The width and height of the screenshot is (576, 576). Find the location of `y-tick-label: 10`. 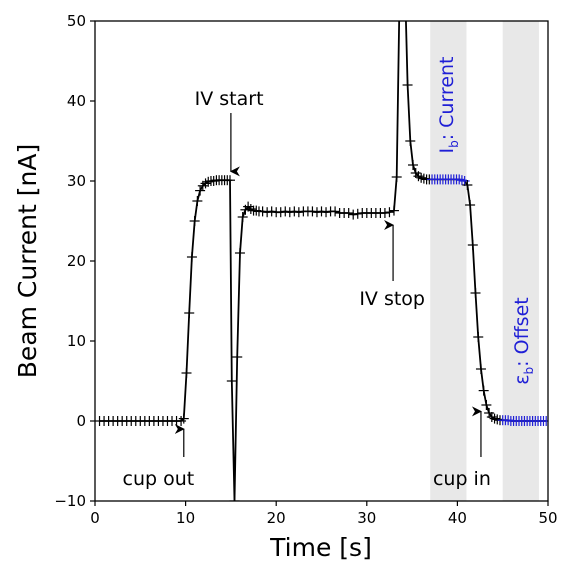

y-tick-label: 10 is located at coordinates (76, 341).